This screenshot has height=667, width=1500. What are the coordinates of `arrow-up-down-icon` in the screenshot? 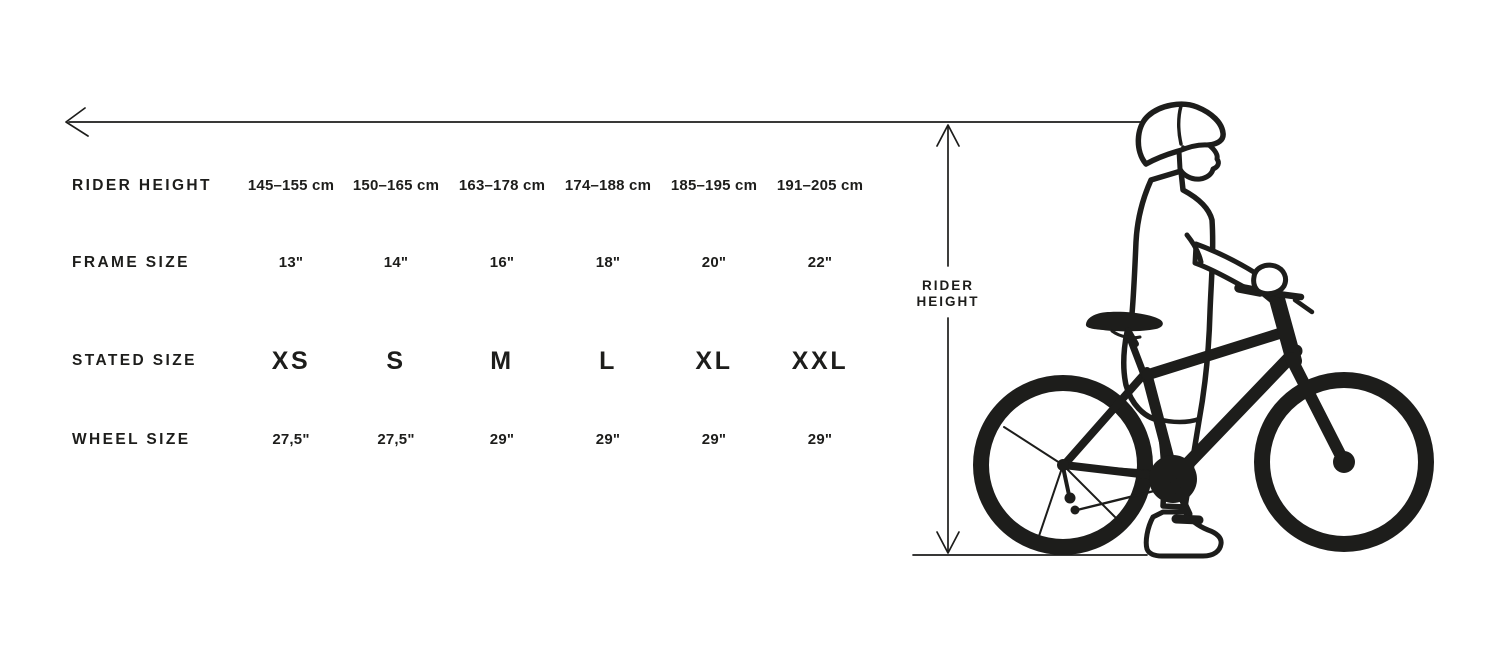 It's located at (948, 339).